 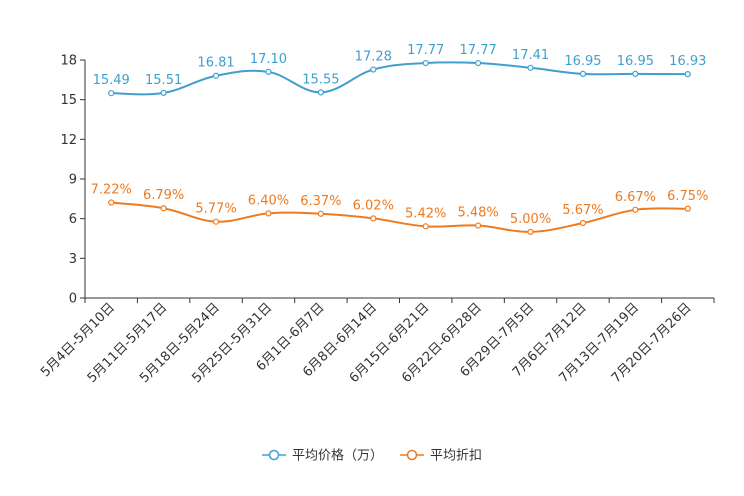 I want to click on legend: 平均价格（万） 平均折扣, so click(x=372, y=456).